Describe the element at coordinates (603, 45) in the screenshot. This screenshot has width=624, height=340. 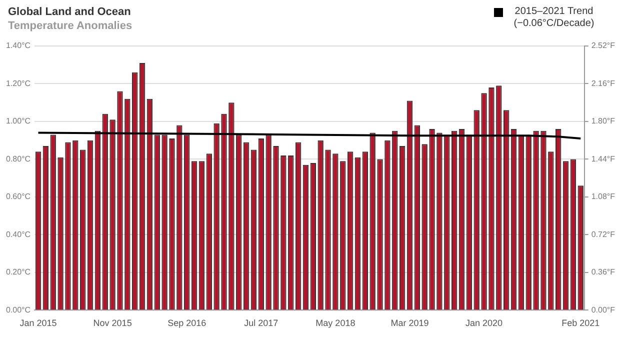
I see `y2-tick-label: 2.52°F` at that location.